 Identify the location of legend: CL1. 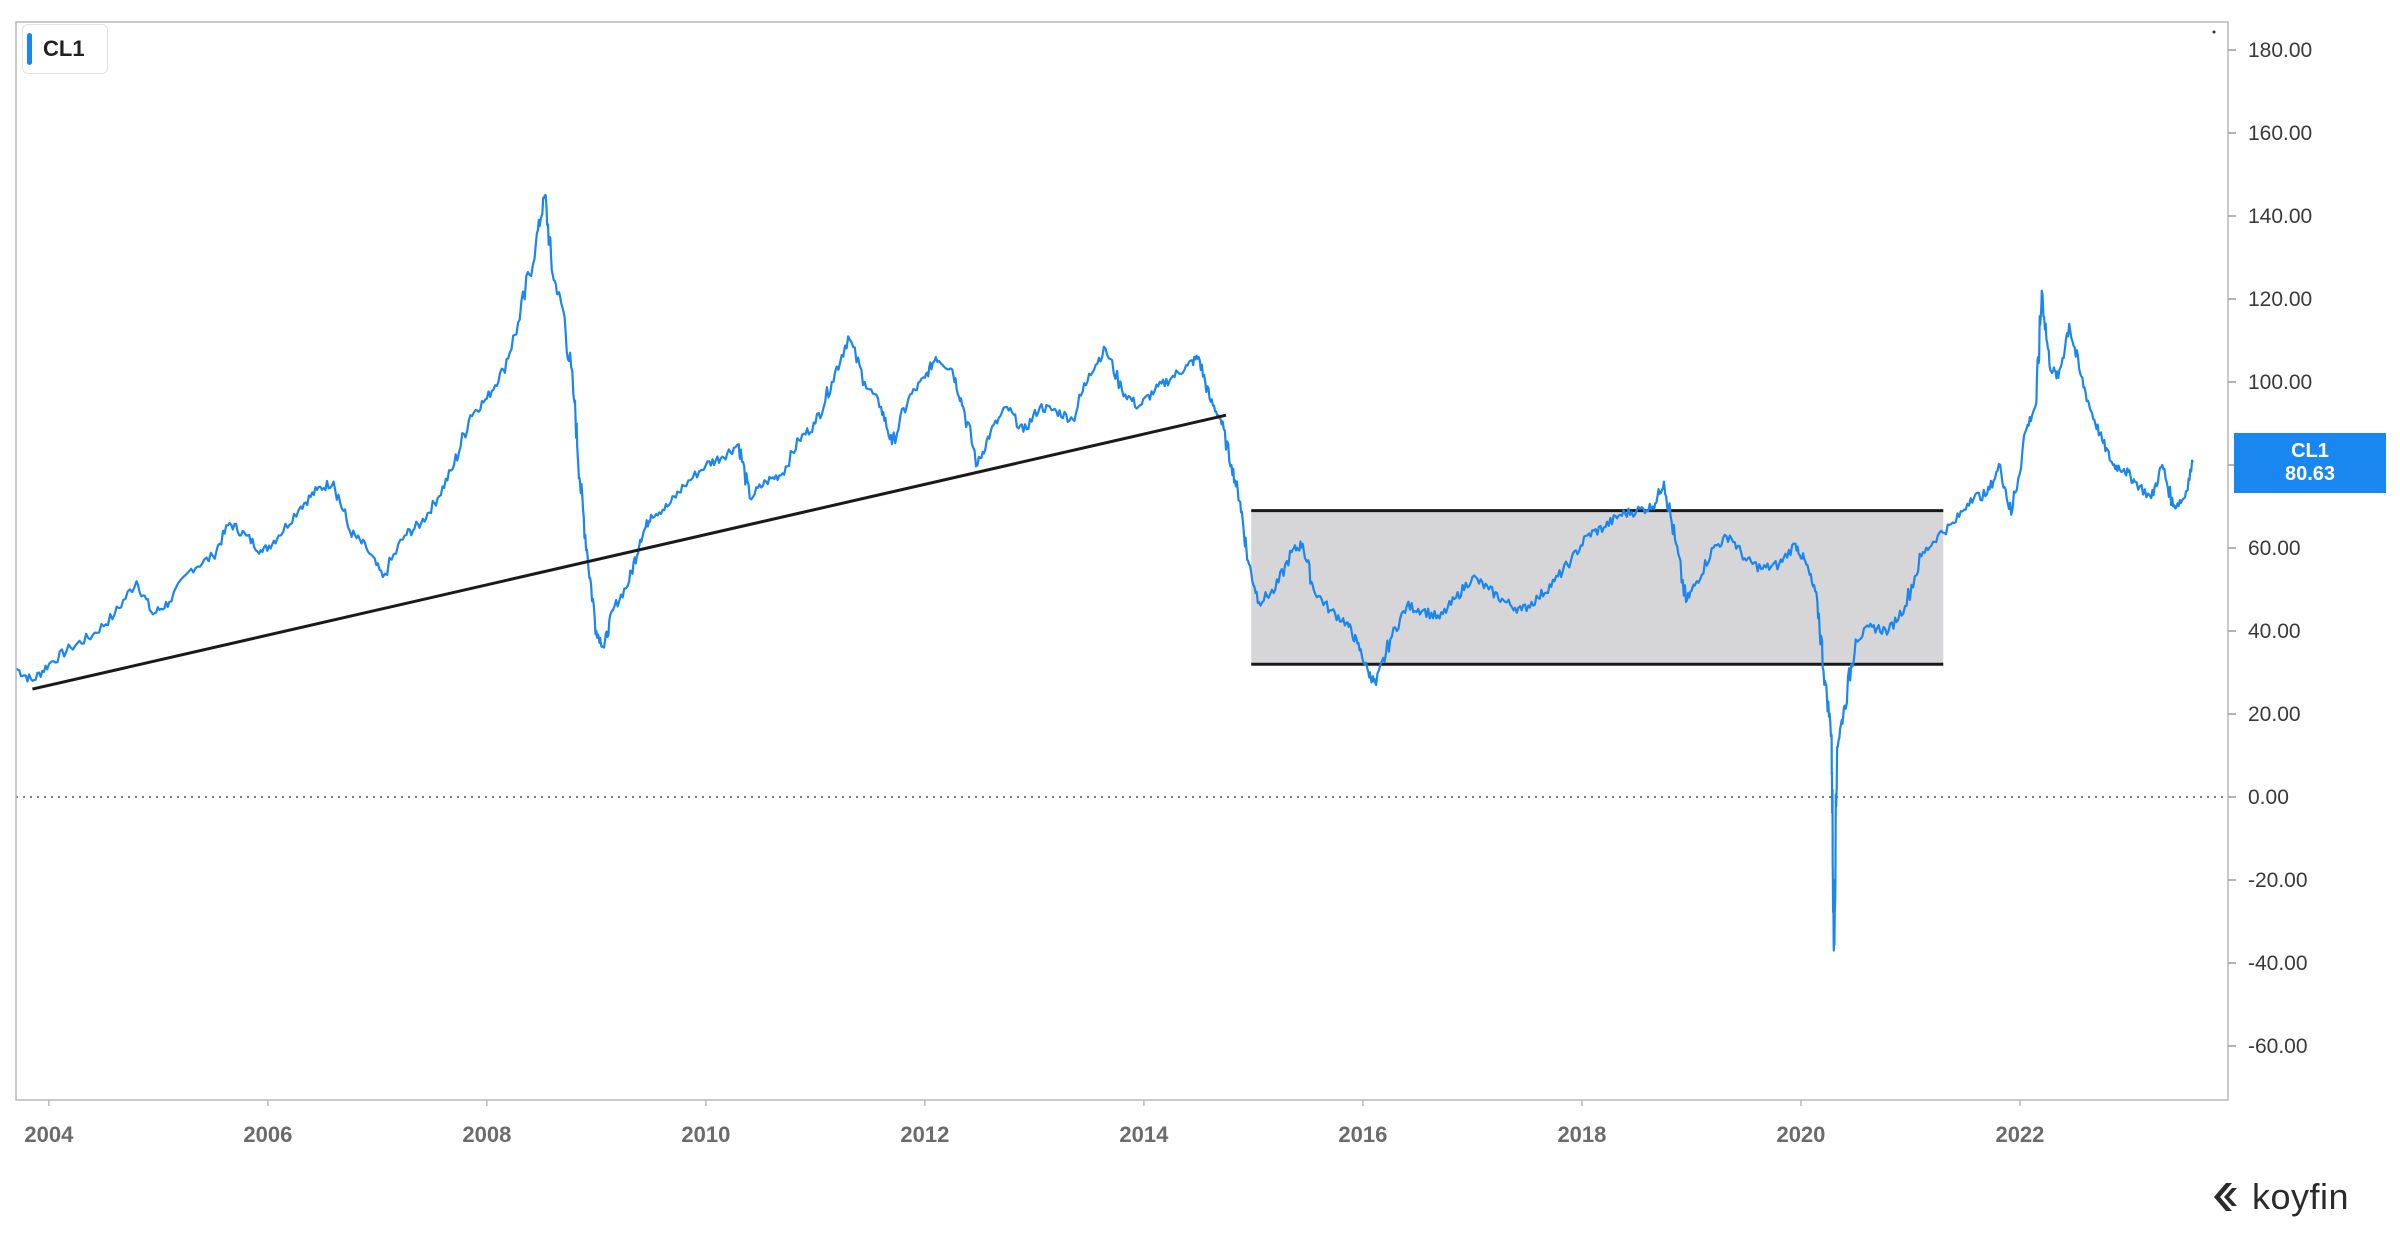
(65, 49).